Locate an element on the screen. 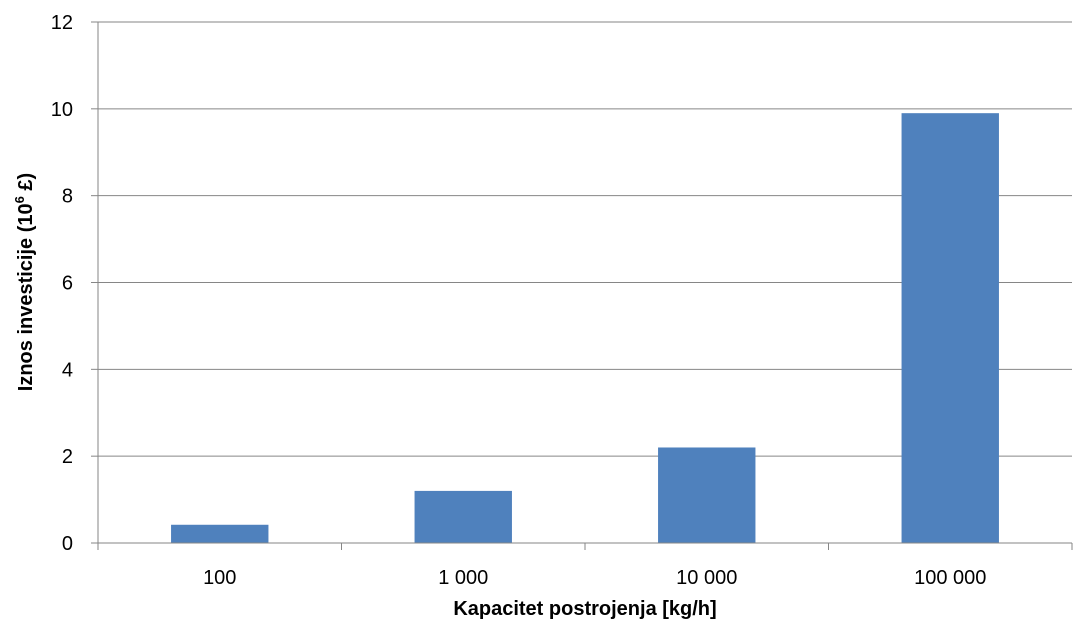 This screenshot has width=1086, height=630. y-tick-labels: 0 2 4 6 8 10 12 is located at coordinates (62, 283).